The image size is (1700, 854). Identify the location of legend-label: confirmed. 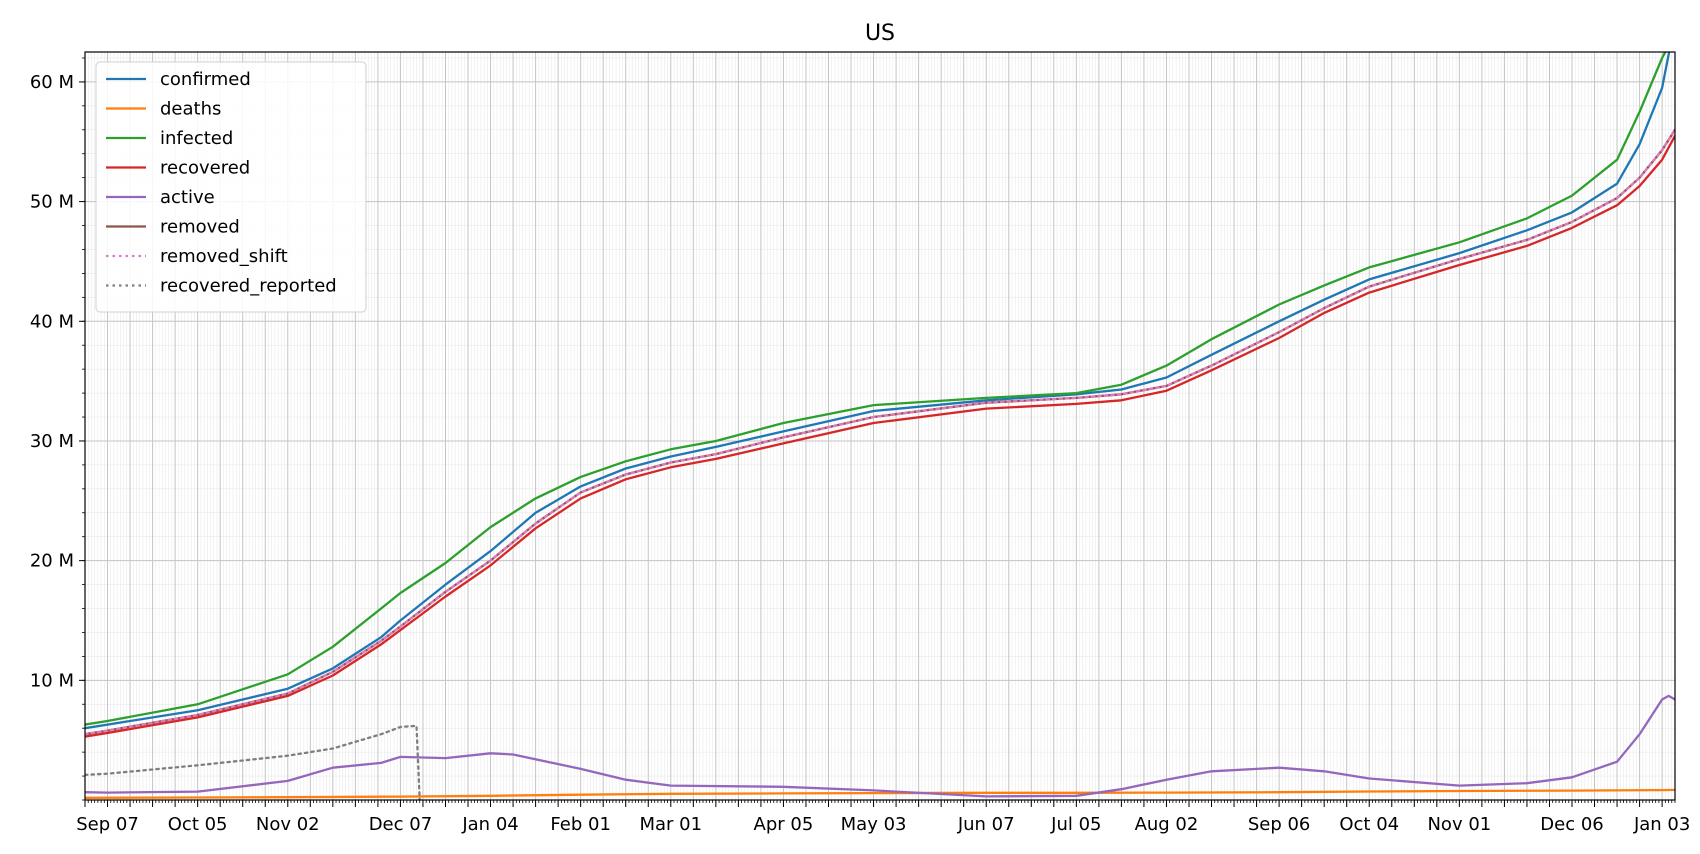
(205, 79).